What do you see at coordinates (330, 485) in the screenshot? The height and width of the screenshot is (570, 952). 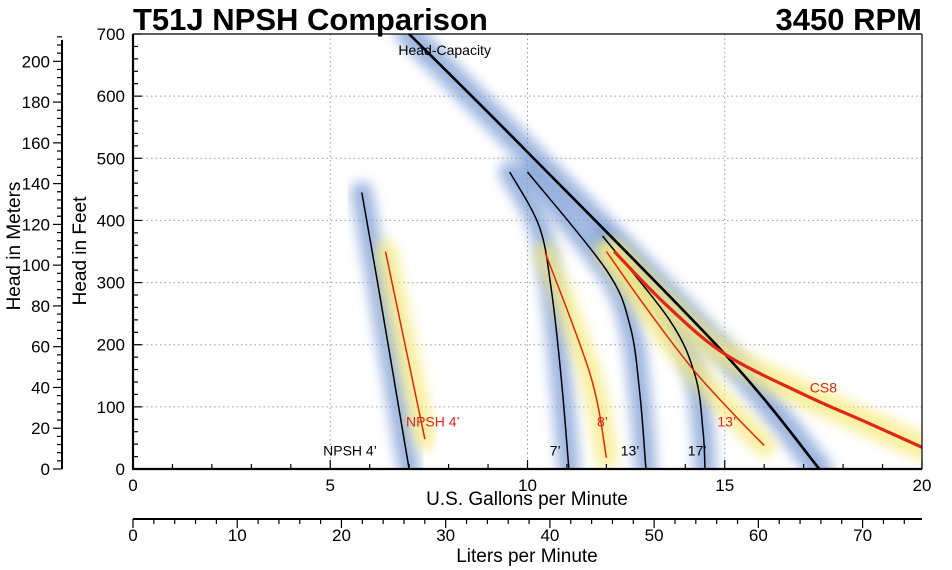 I see `x-tick-label: 5` at bounding box center [330, 485].